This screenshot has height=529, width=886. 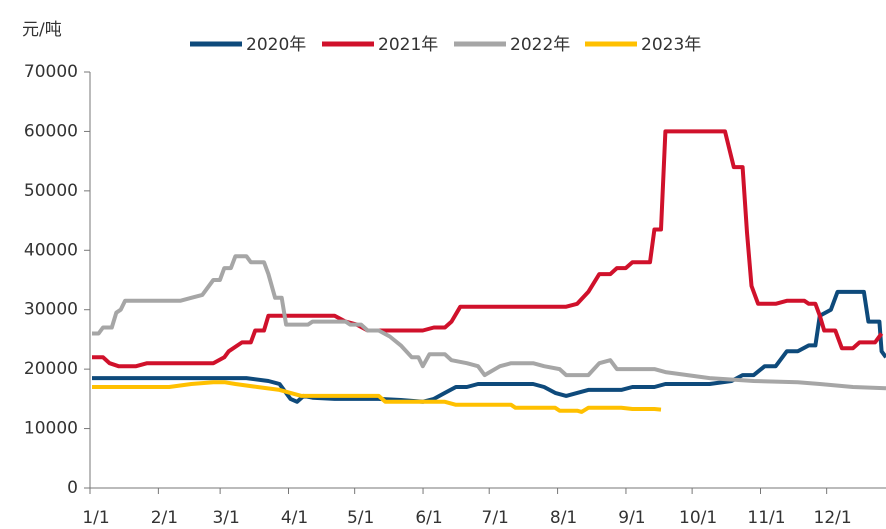 What do you see at coordinates (225, 518) in the screenshot?
I see `x-tick-label: 3/1` at bounding box center [225, 518].